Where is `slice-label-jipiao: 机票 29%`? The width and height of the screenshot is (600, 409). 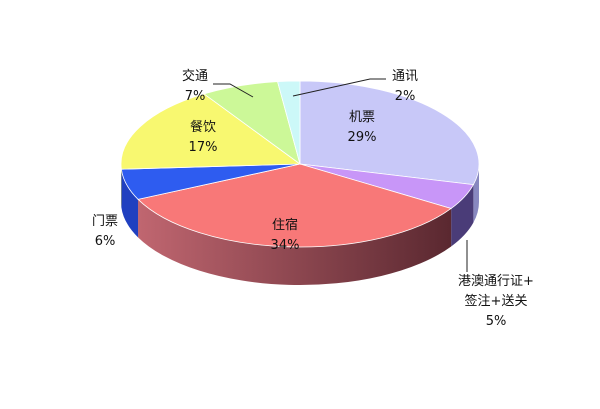 slice-label-jipiao: 机票 29% is located at coordinates (362, 127).